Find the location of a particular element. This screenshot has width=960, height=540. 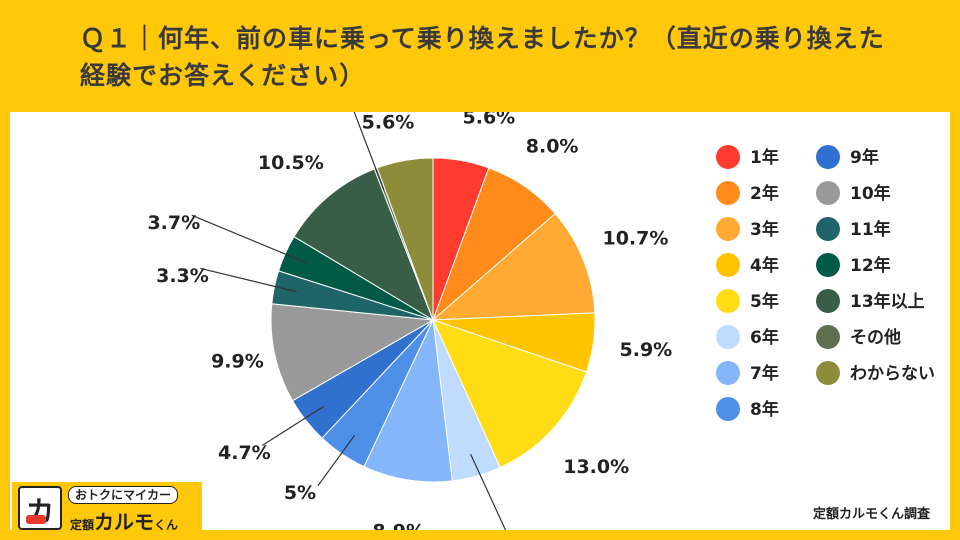

legend-label-3: 3年 is located at coordinates (764, 229).